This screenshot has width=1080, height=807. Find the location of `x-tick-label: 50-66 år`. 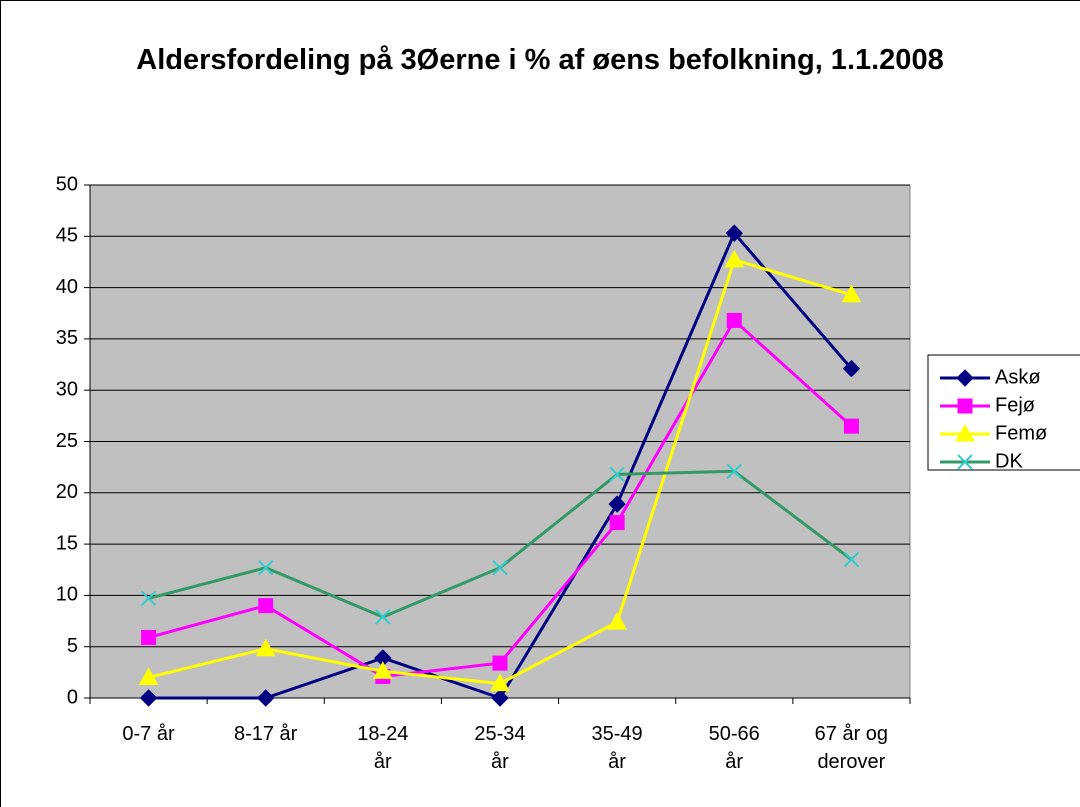

x-tick-label: 50-66 år is located at coordinates (734, 748).